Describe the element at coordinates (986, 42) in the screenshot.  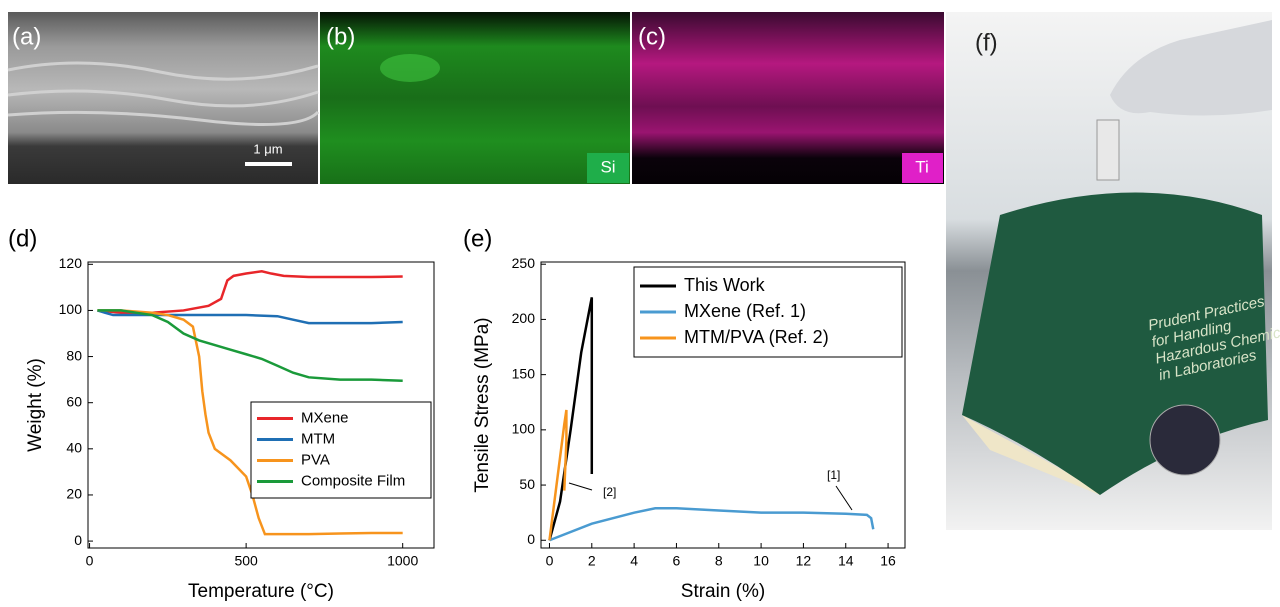
I see `panel-label: (f)` at that location.